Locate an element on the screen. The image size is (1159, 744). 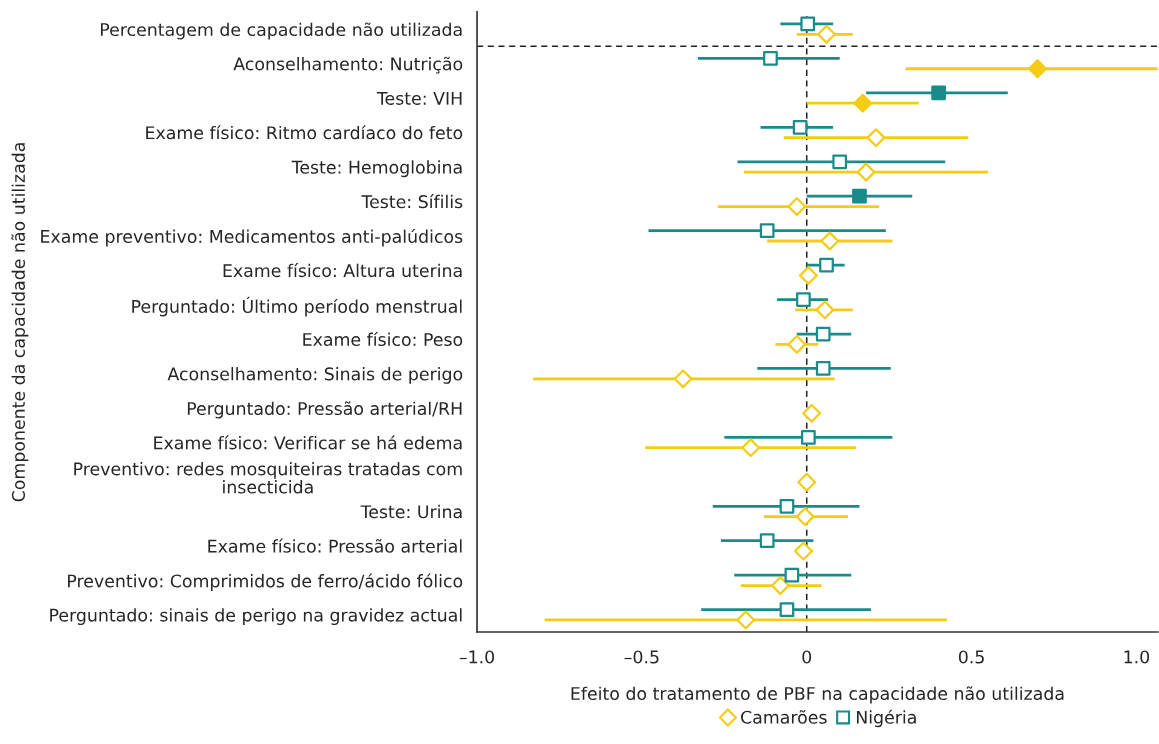
y-tick-label: Teste: Hemoglobina is located at coordinates (376, 169).